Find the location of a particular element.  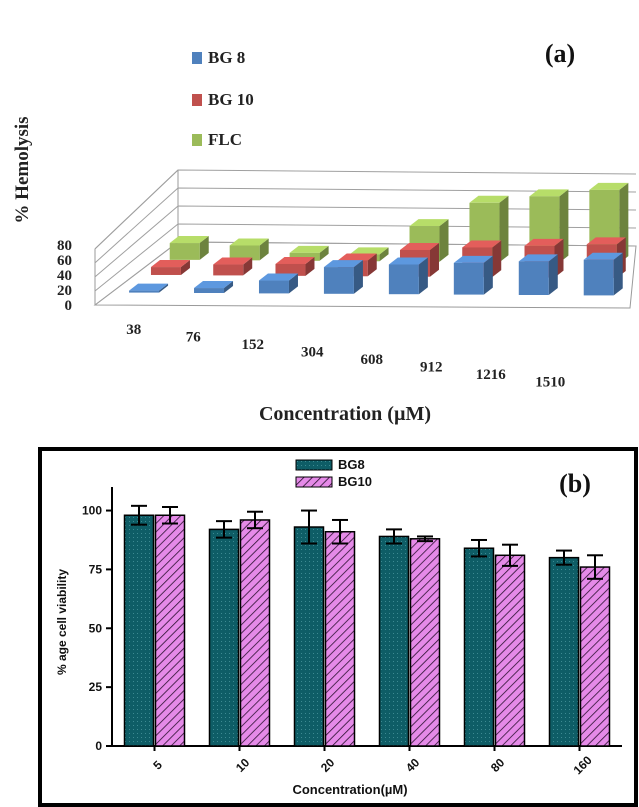

chart-a-x-tick-label: 304 is located at coordinates (312, 352).